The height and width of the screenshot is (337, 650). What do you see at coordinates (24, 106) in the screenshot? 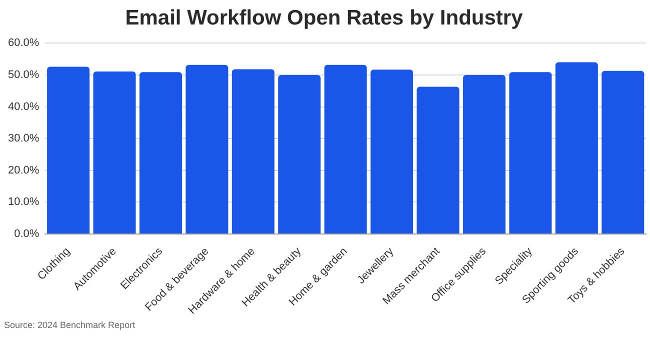
I see `y-tick-label: 40.0%` at bounding box center [24, 106].